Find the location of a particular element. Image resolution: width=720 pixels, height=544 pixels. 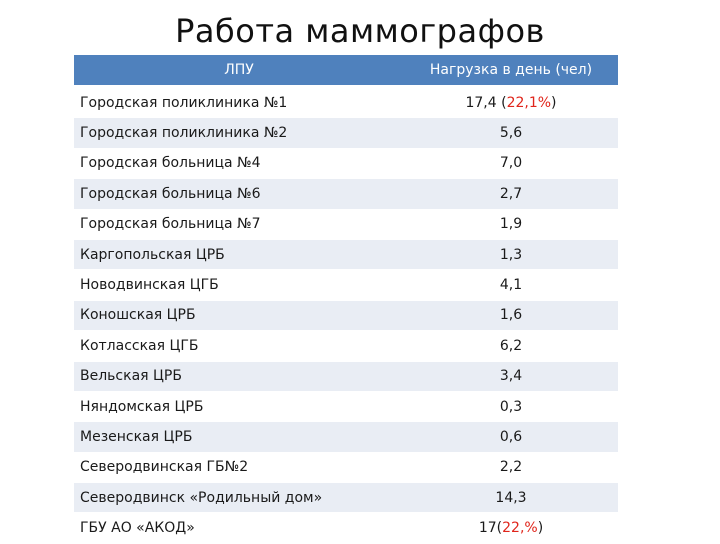

load-value: 1,9 is located at coordinates (511, 224).